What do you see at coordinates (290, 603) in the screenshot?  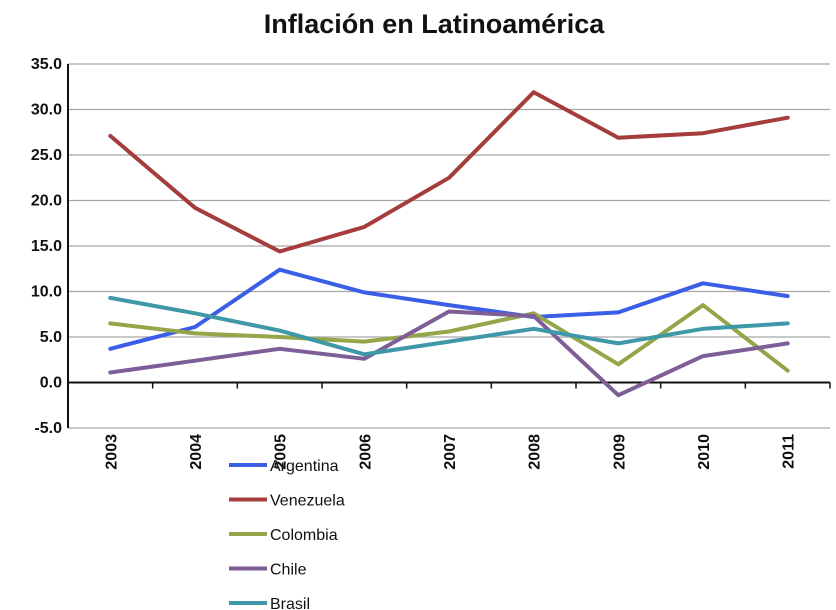 I see `legend-label: Brasil` at bounding box center [290, 603].